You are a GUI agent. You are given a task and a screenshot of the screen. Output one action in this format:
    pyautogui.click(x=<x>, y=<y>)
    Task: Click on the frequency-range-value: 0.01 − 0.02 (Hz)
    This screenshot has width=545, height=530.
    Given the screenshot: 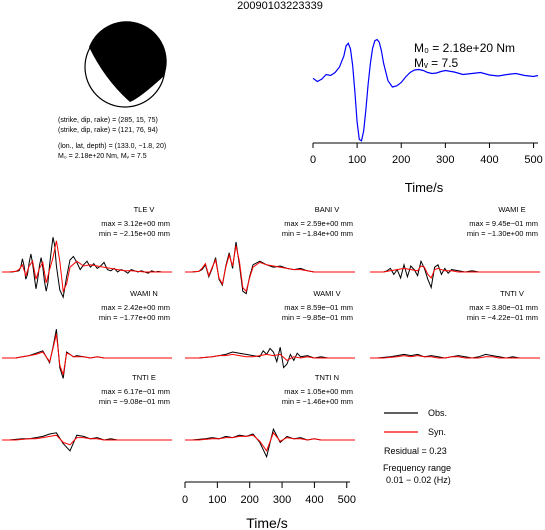 What is the action you would take?
    pyautogui.click(x=418, y=480)
    